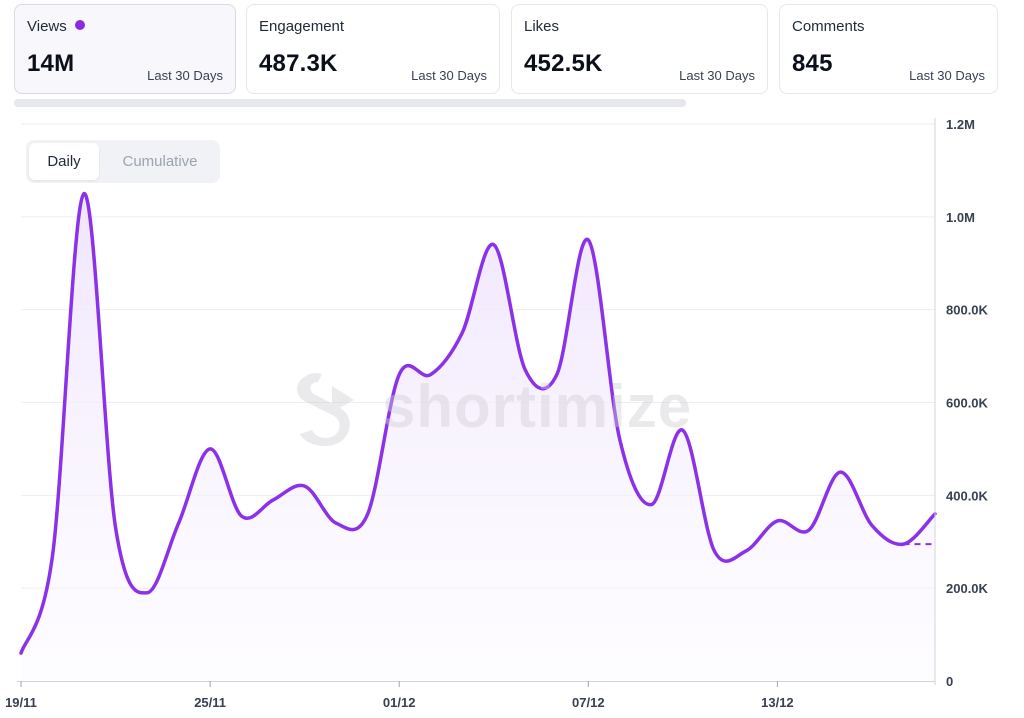 This screenshot has height=718, width=1024. What do you see at coordinates (947, 75) in the screenshot?
I see `comments-card-period: Last 30 Days` at bounding box center [947, 75].